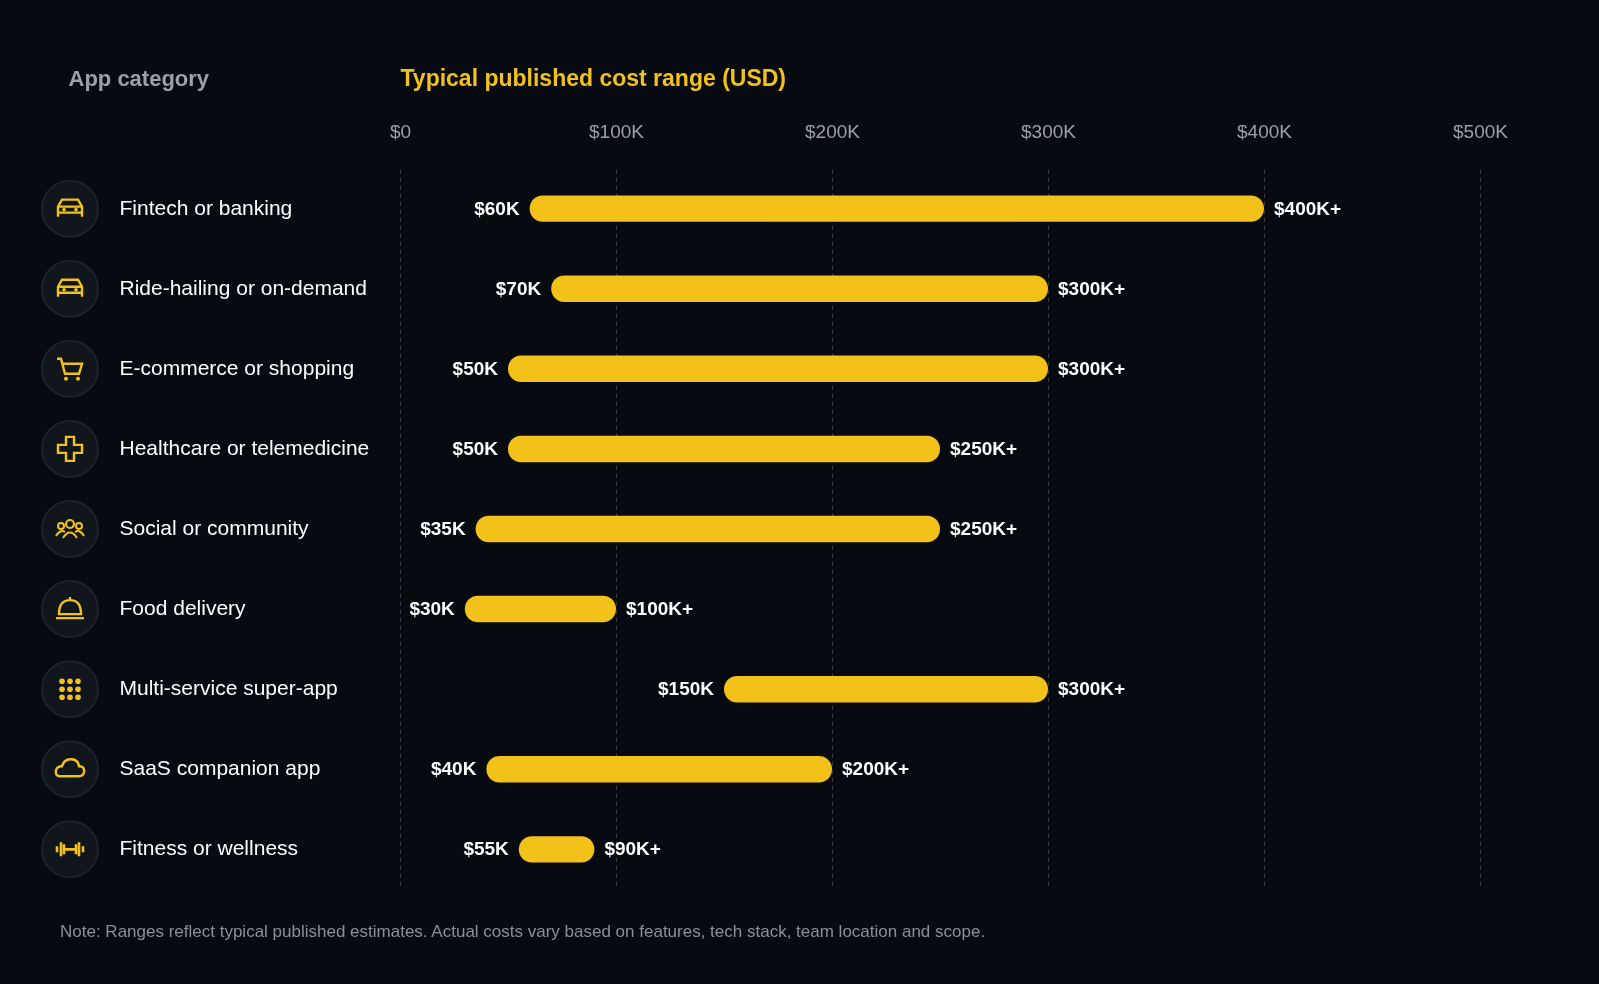  I want to click on y-tick-label: Ride-hailing or on-demand, so click(243, 287).